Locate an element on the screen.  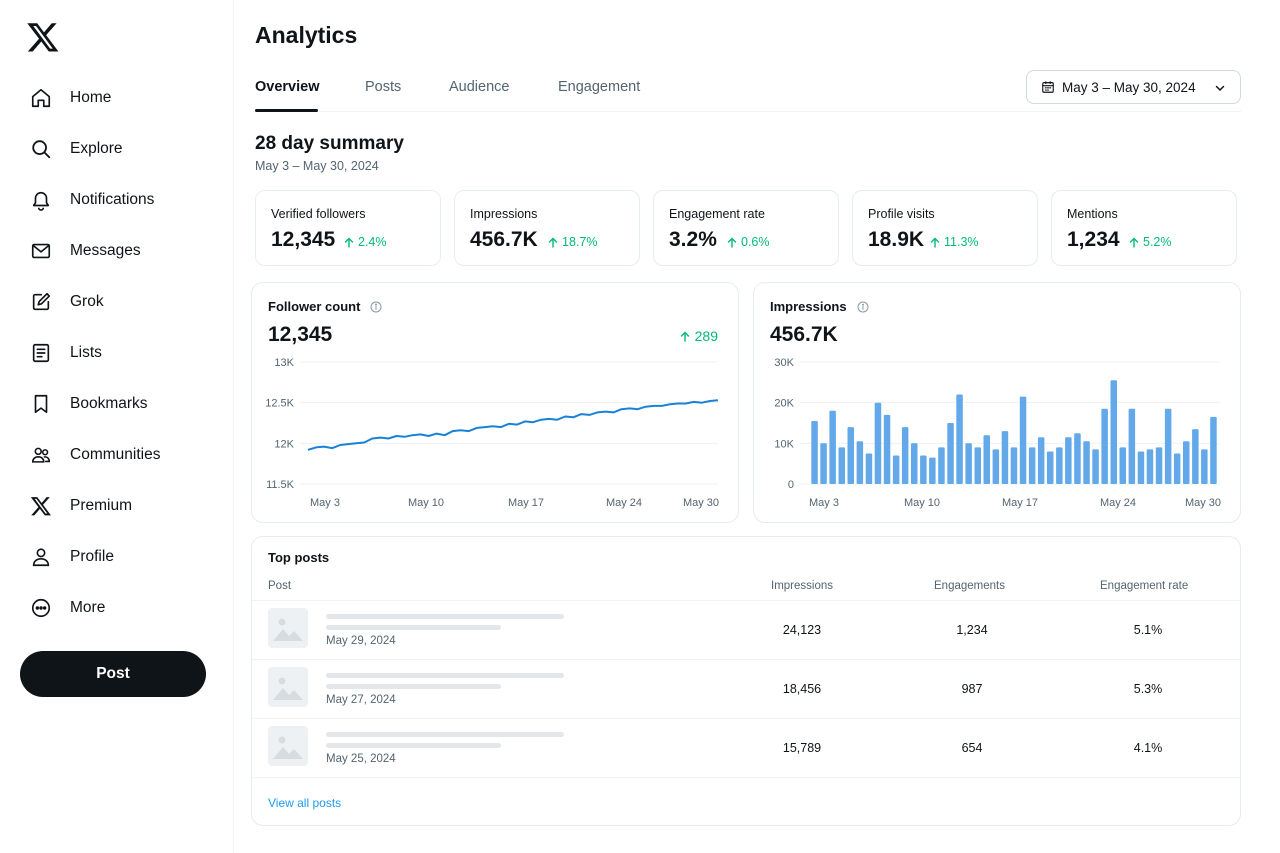
sidebar-item-label: Premium is located at coordinates (101, 506).